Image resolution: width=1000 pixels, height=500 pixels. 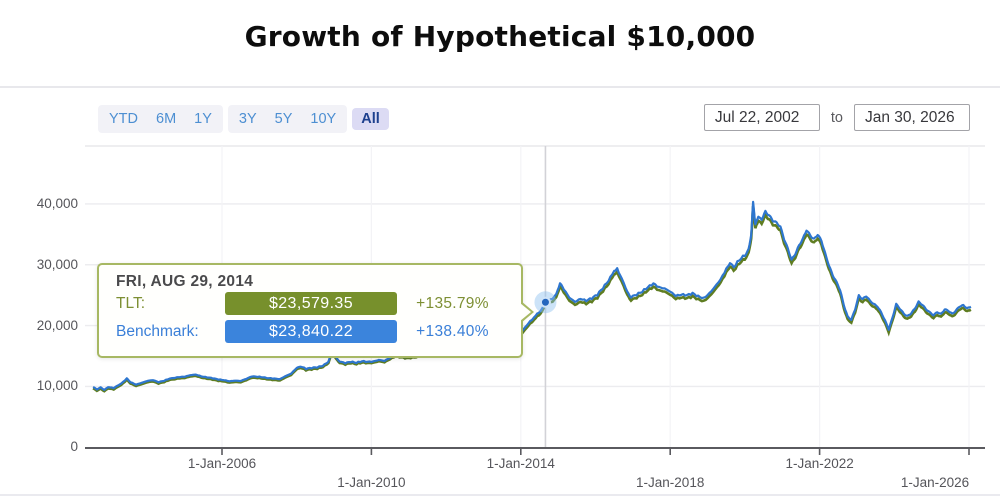 What do you see at coordinates (500, 87) in the screenshot?
I see `header-divider` at bounding box center [500, 87].